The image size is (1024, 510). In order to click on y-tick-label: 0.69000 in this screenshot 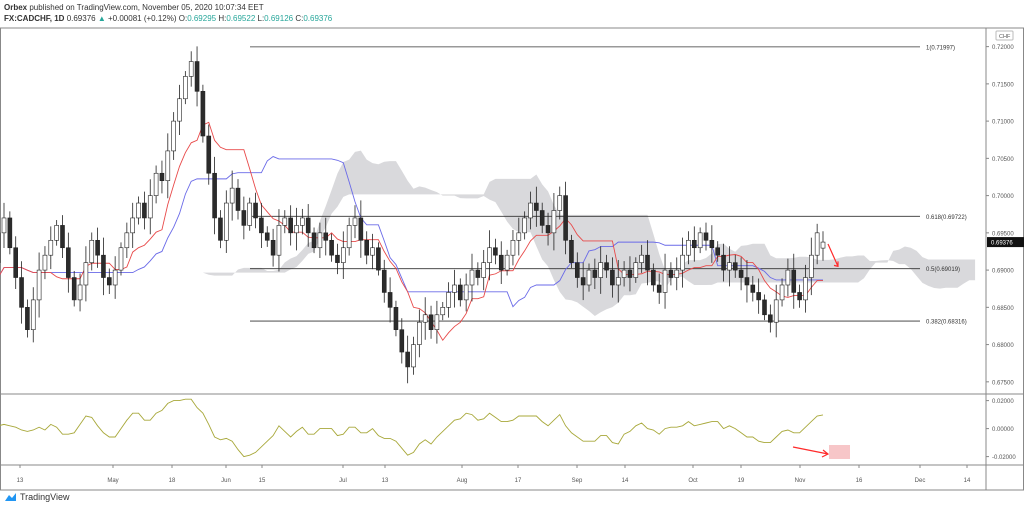, I will do `click(1003, 272)`.